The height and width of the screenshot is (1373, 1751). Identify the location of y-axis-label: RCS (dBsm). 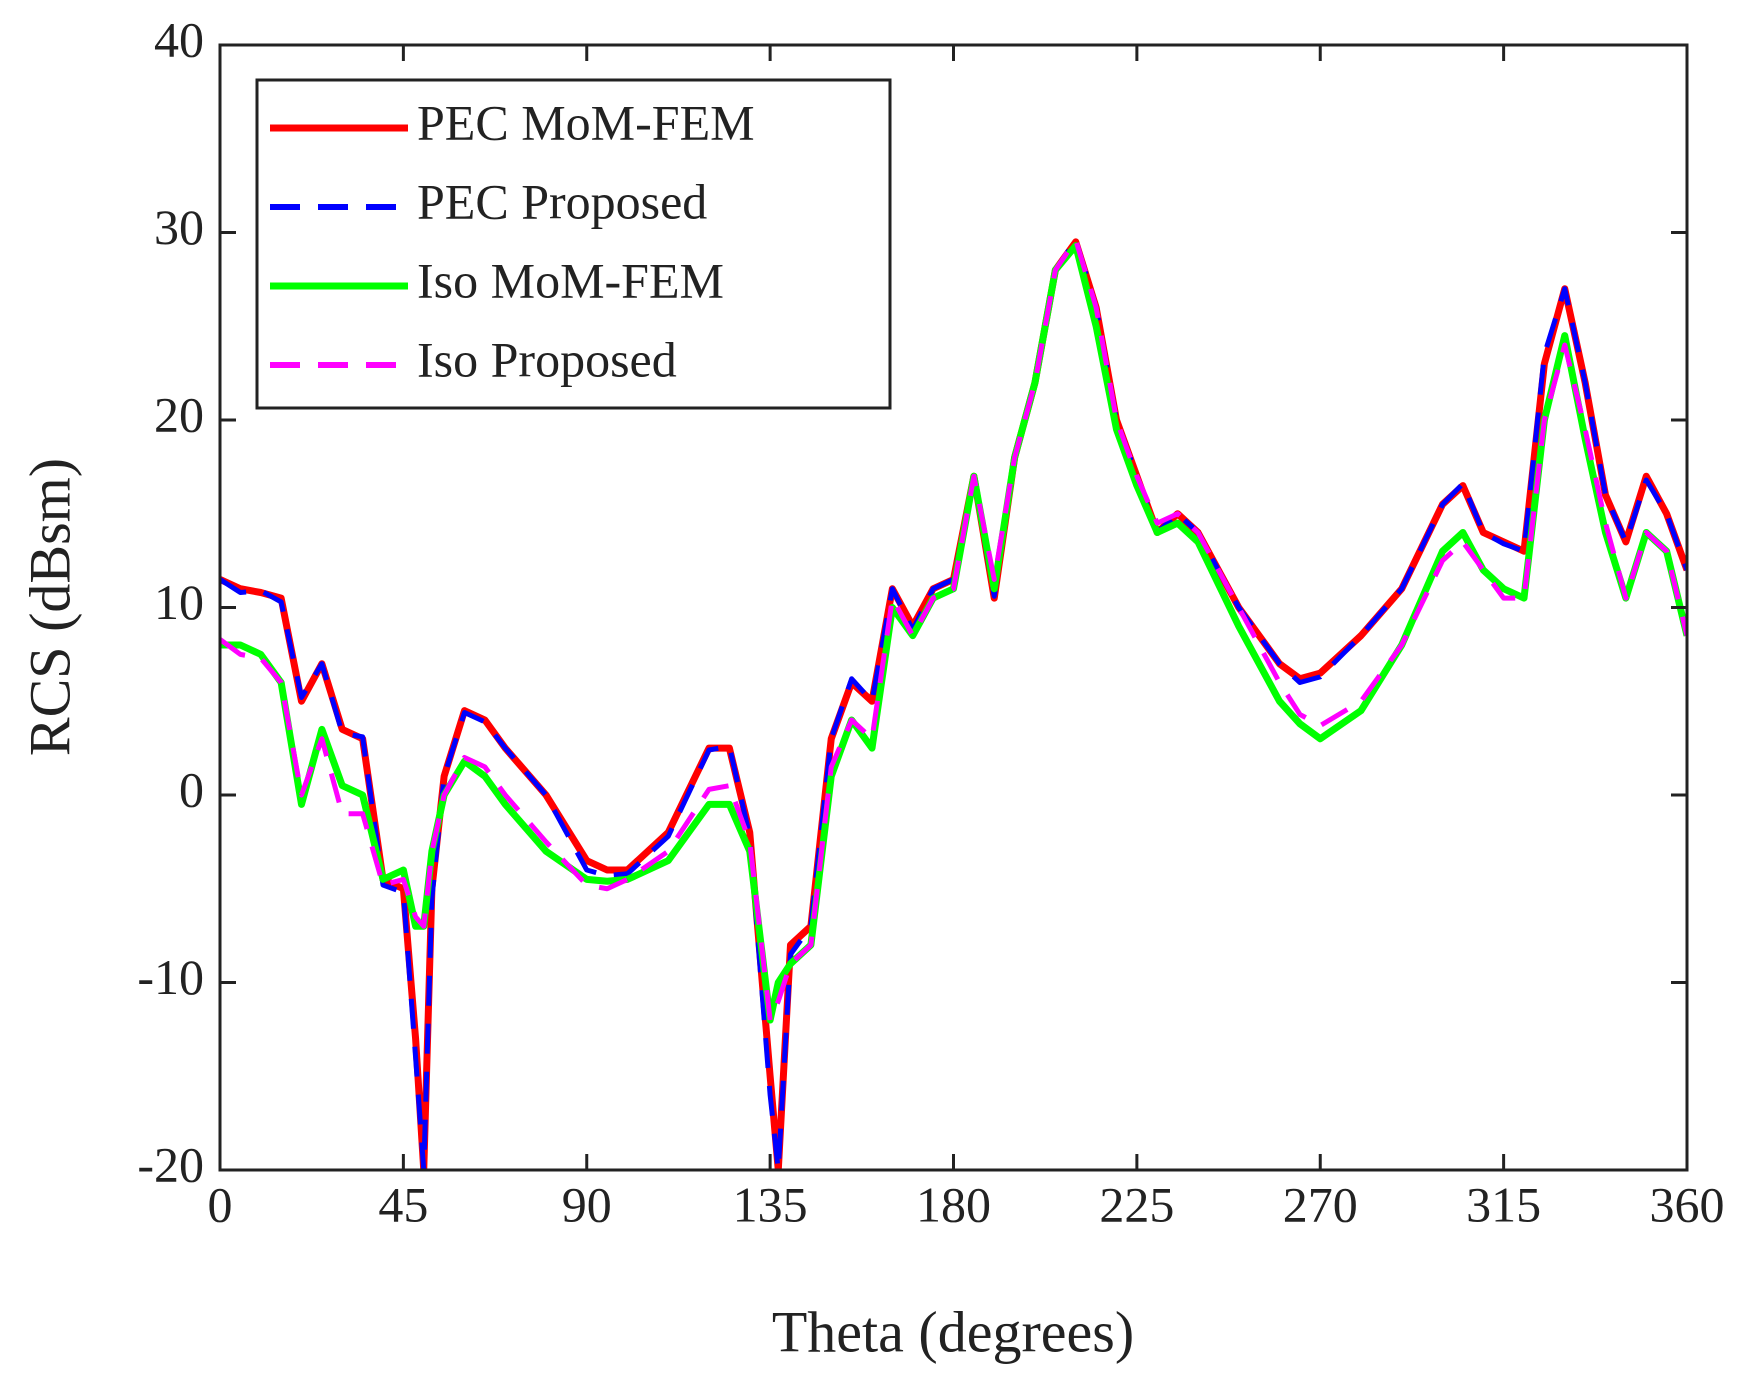
(49, 607).